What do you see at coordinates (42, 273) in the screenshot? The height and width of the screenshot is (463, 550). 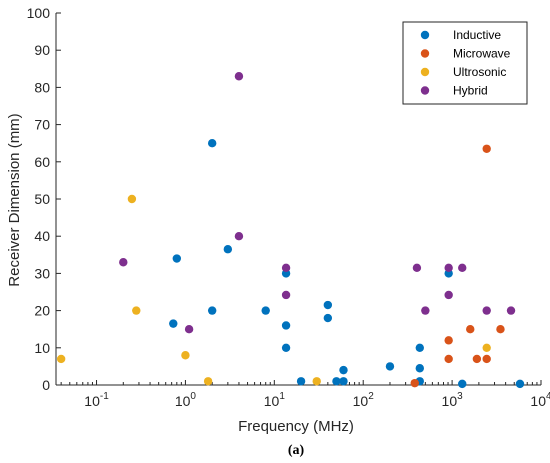 I see `y-tick-label: 30` at bounding box center [42, 273].